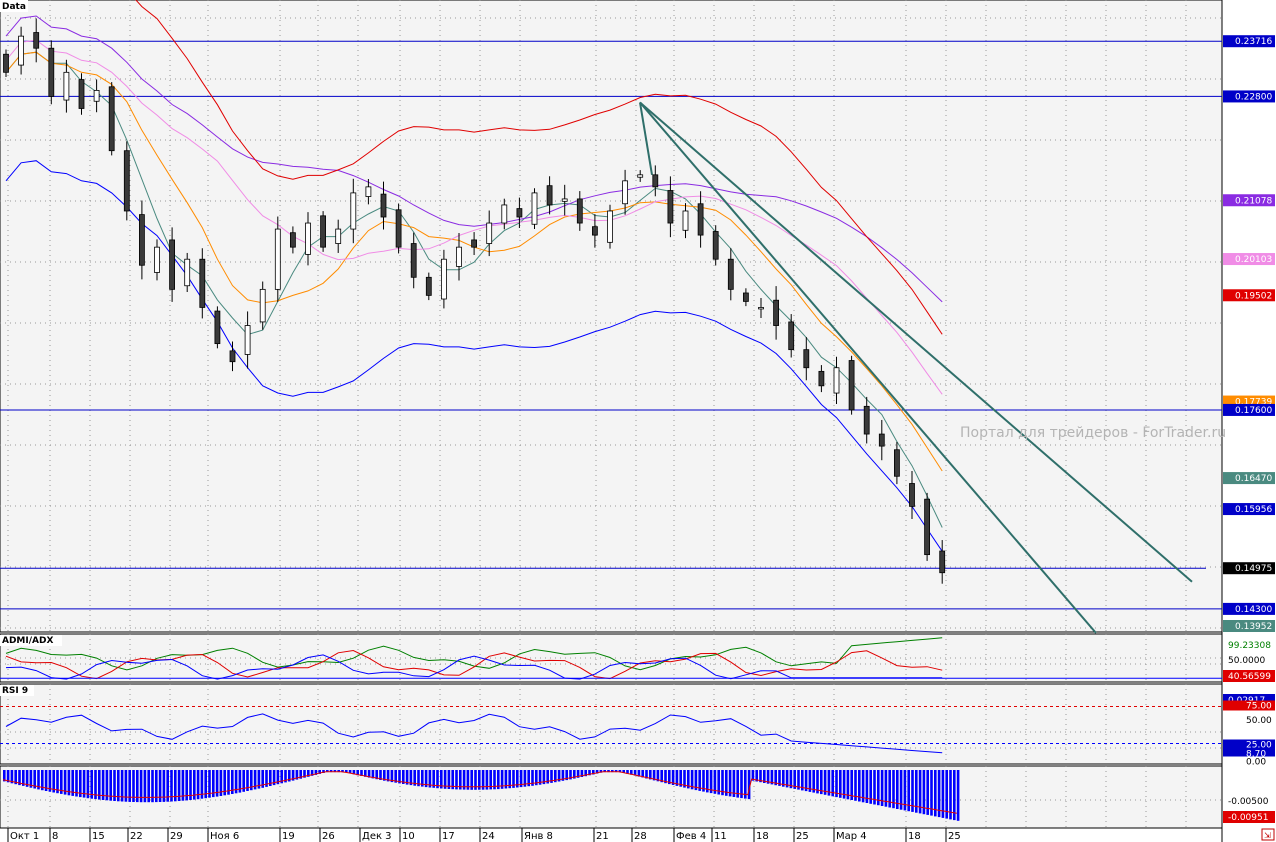 The width and height of the screenshot is (1276, 842). What do you see at coordinates (31, 640) in the screenshot?
I see `admi-title-bg` at bounding box center [31, 640].